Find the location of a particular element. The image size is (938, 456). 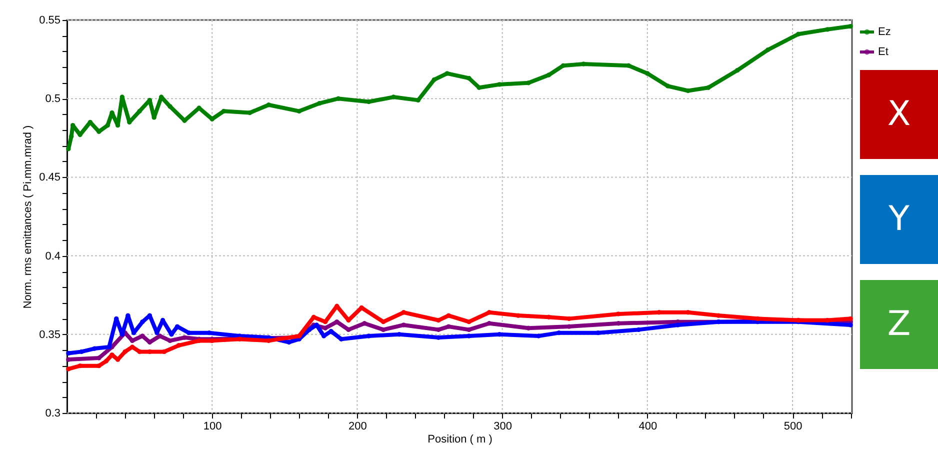

x-axis-title: Position ( m ) is located at coordinates (460, 440).